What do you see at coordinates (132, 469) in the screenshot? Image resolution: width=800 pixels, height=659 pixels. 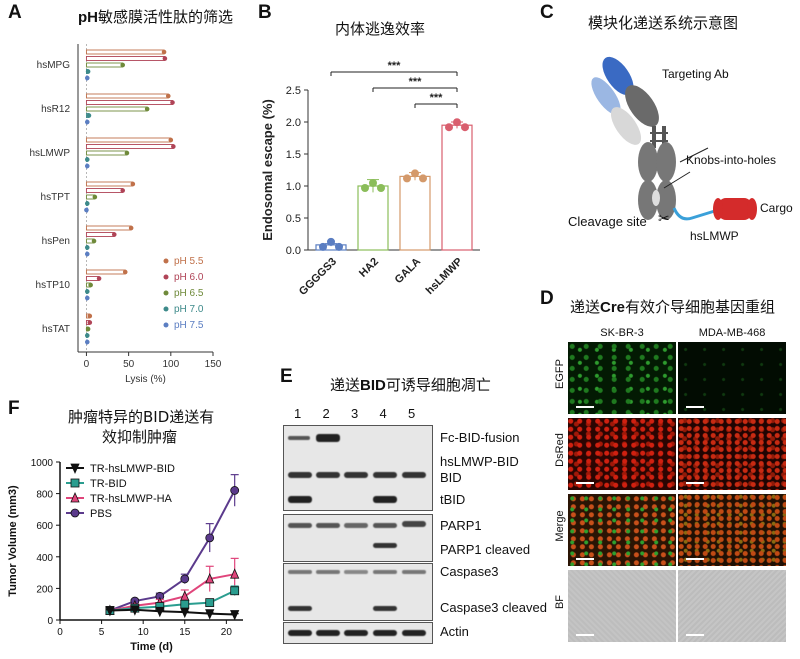 I see `legend-label-f: TR-hsLMWP-BID` at bounding box center [132, 469].